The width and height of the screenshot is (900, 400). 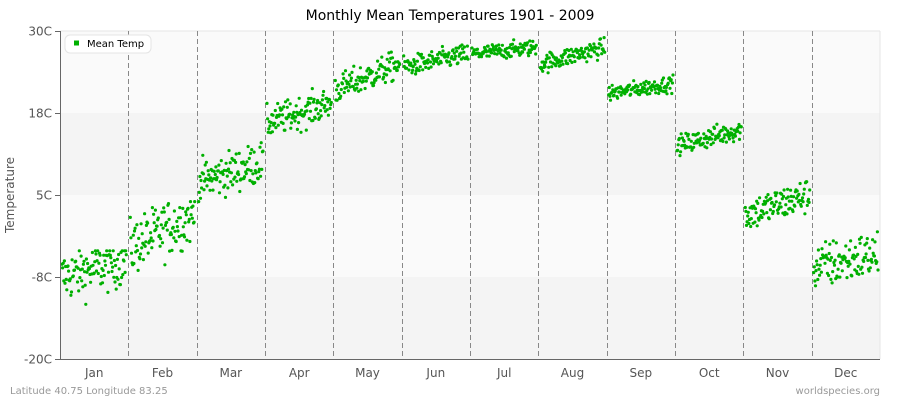 I want to click on legend: Mean Temp, so click(x=108, y=44).